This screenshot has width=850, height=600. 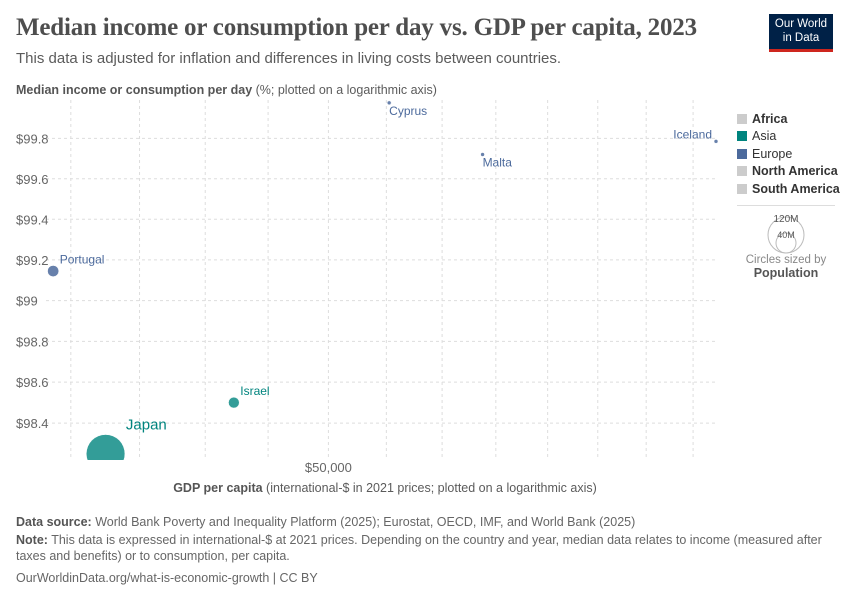 What do you see at coordinates (328, 467) in the screenshot?
I see `x-tick-label: $50,000` at bounding box center [328, 467].